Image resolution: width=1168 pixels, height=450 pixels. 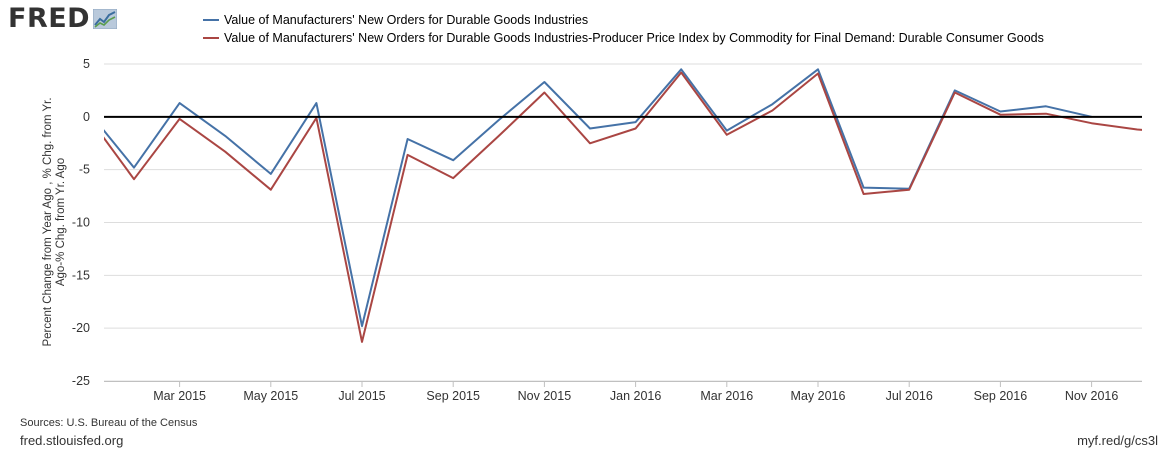 What do you see at coordinates (635, 396) in the screenshot?
I see `x-tick-label: Jan 2016` at bounding box center [635, 396].